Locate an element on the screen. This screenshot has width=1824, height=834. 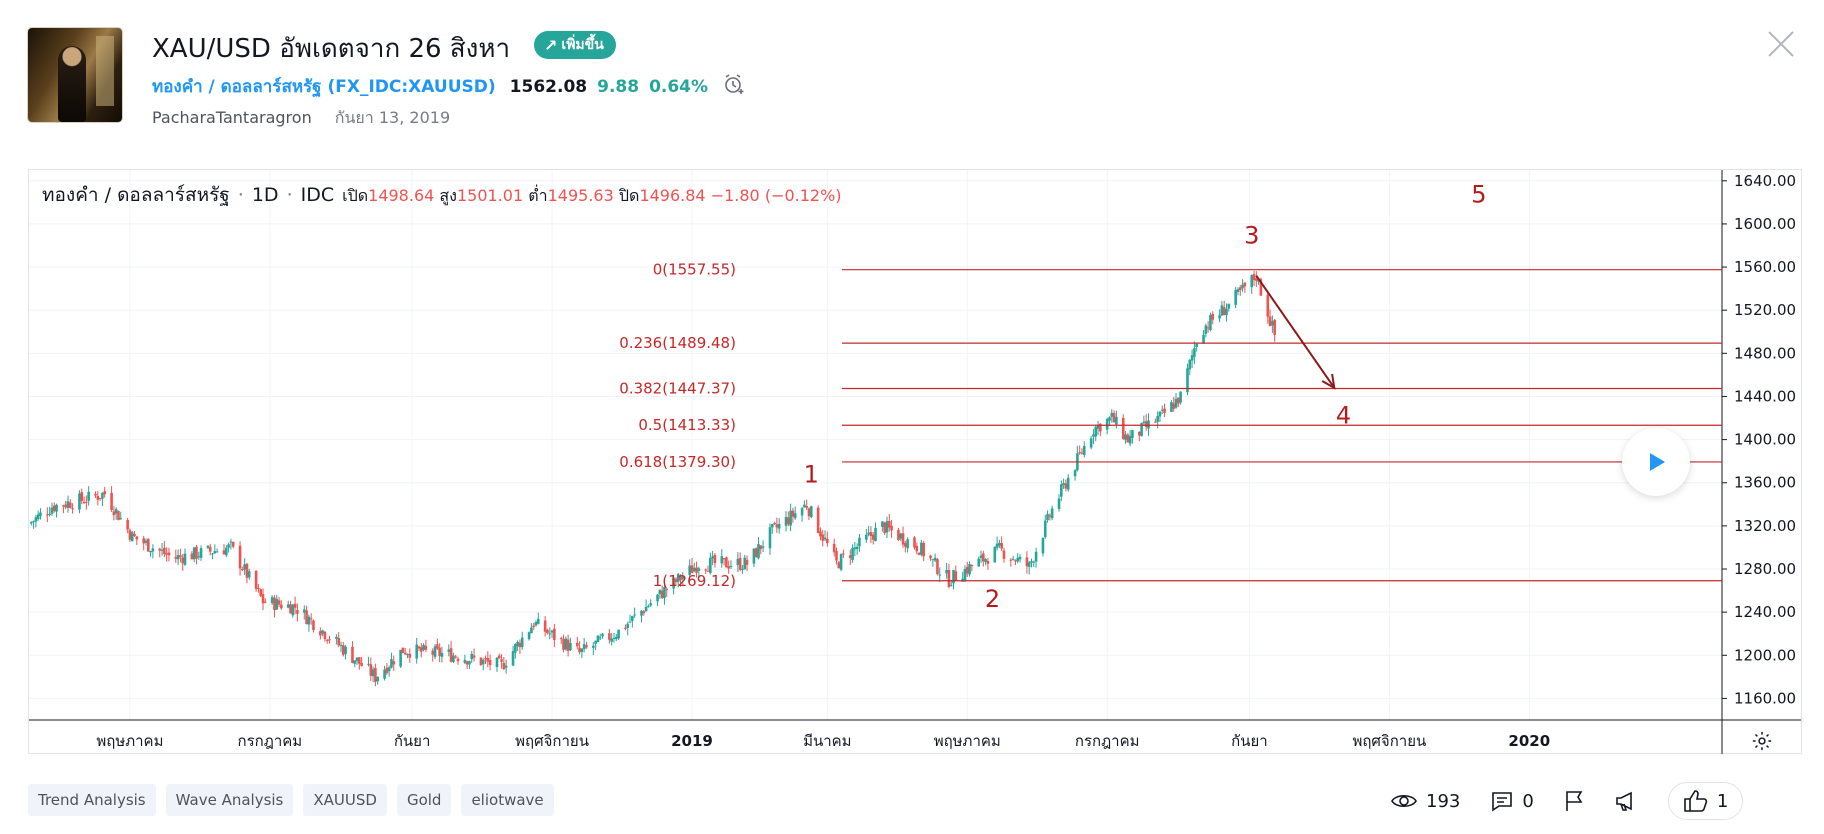
price-tick-label: 1320.00 is located at coordinates (1765, 526).